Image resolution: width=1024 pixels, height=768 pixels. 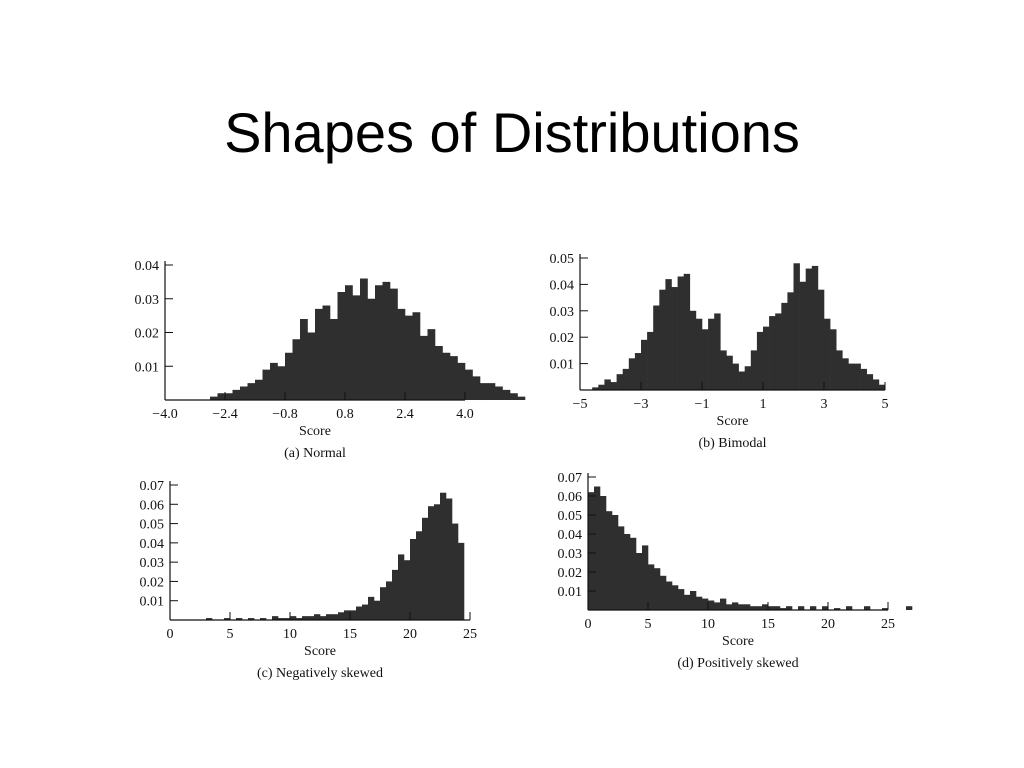 I want to click on x-tick-label: 2.4, so click(x=405, y=414).